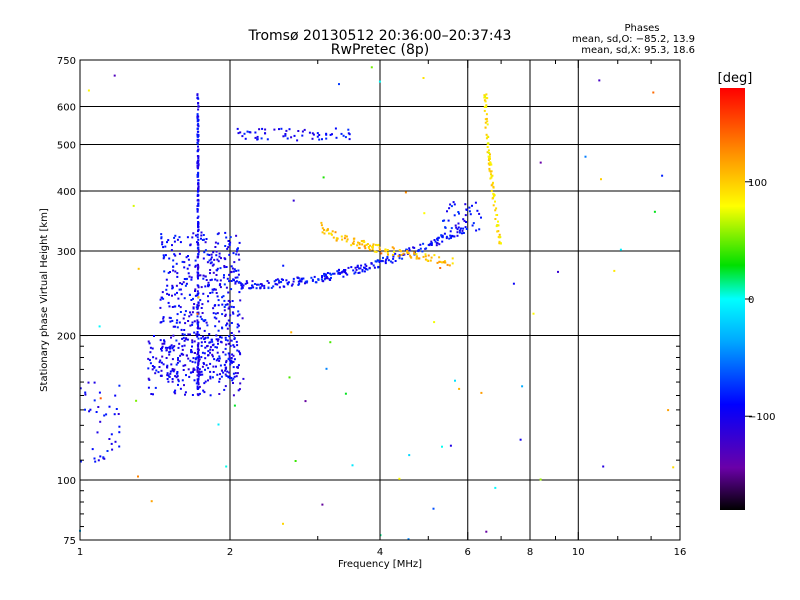  Describe the element at coordinates (735, 78) in the screenshot. I see `colorbar-label: [deg]` at that location.